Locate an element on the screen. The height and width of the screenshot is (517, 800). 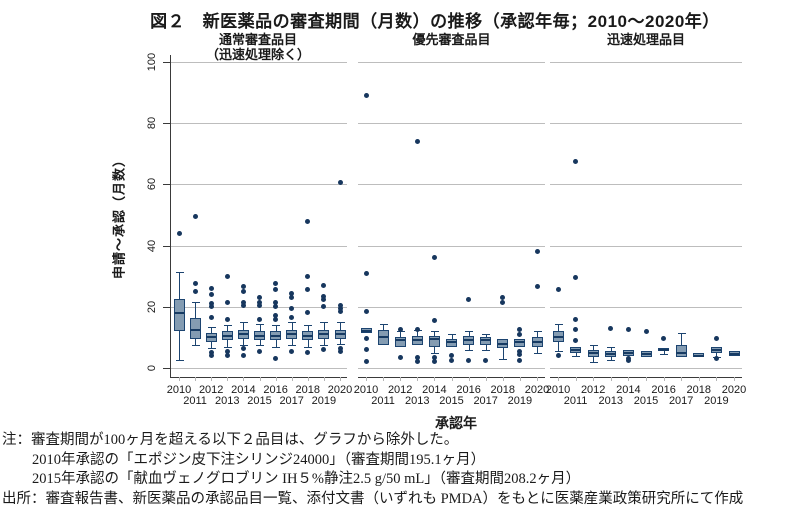
figure-title: 図２ 新医薬品の審査期間（月数）の推移（承認年毎；2010～2020年） is located at coordinates (435, 21).